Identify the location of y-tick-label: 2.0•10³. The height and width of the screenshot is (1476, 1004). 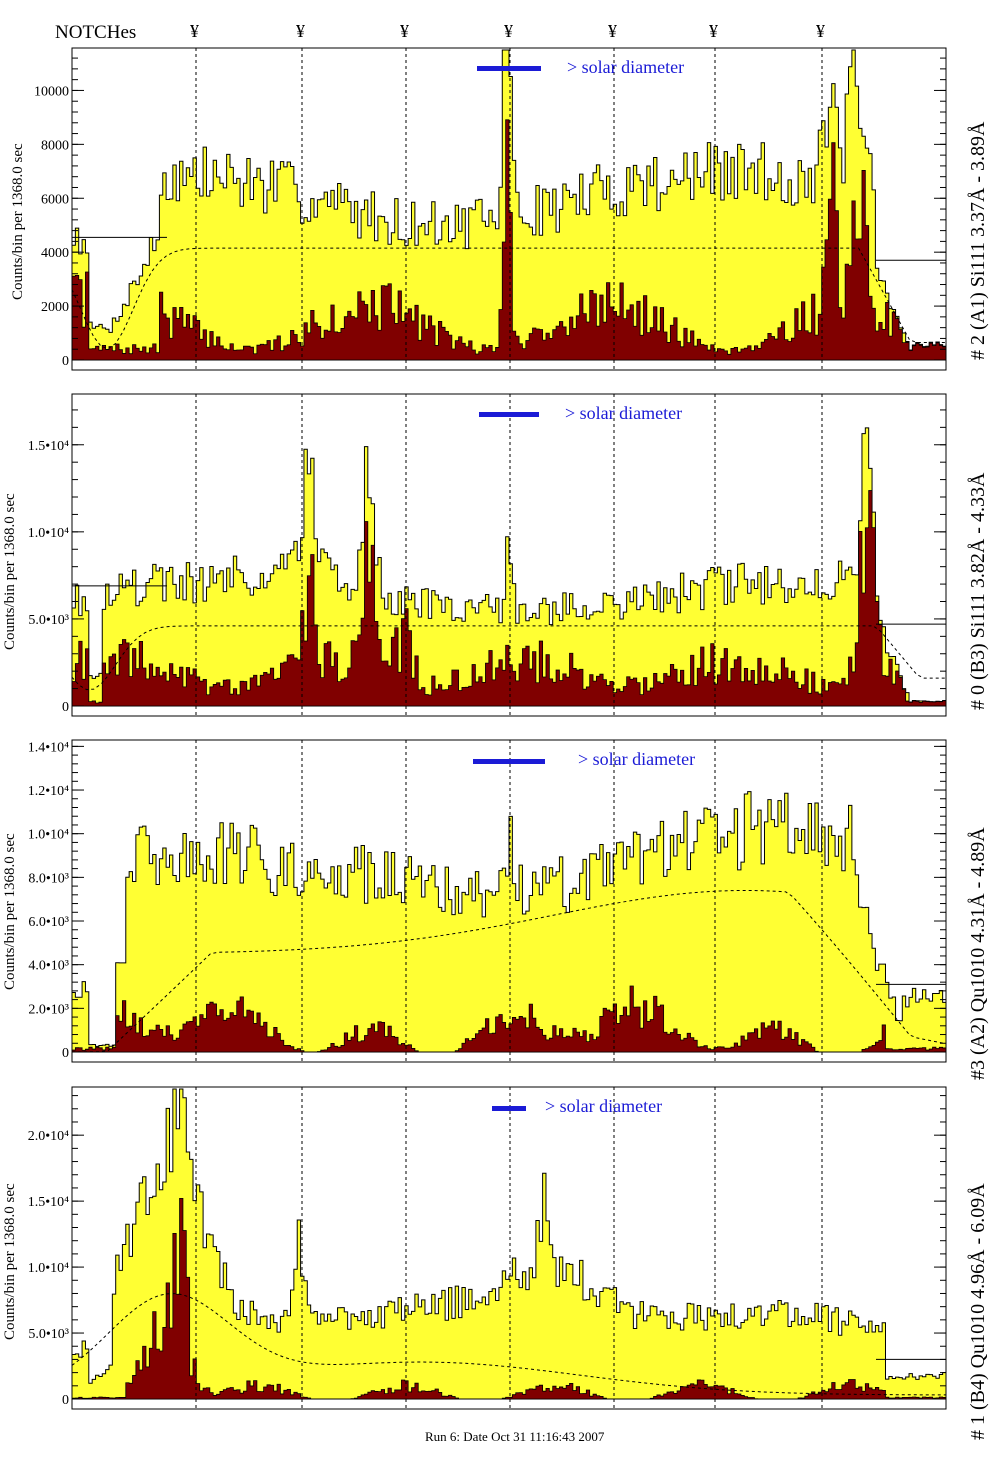
(48, 1009).